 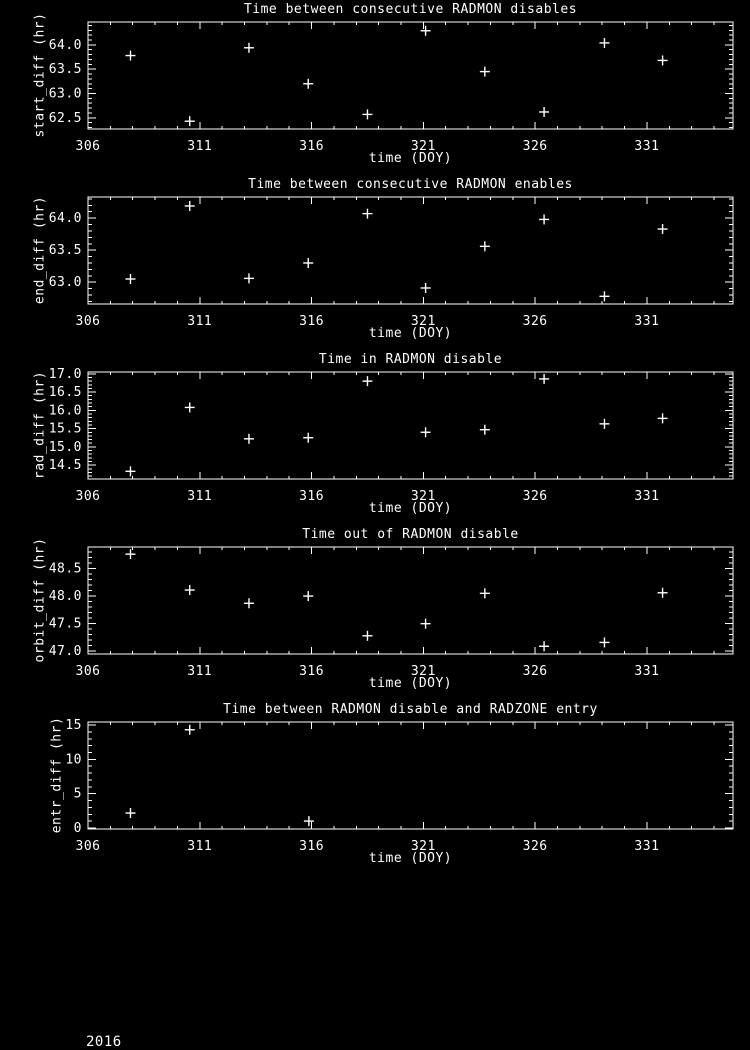 I want to click on start-diff-plot-canvas: 306 311 316 321 326 331 62.5 63.0 63.5 64.0, so click(x=391, y=87).